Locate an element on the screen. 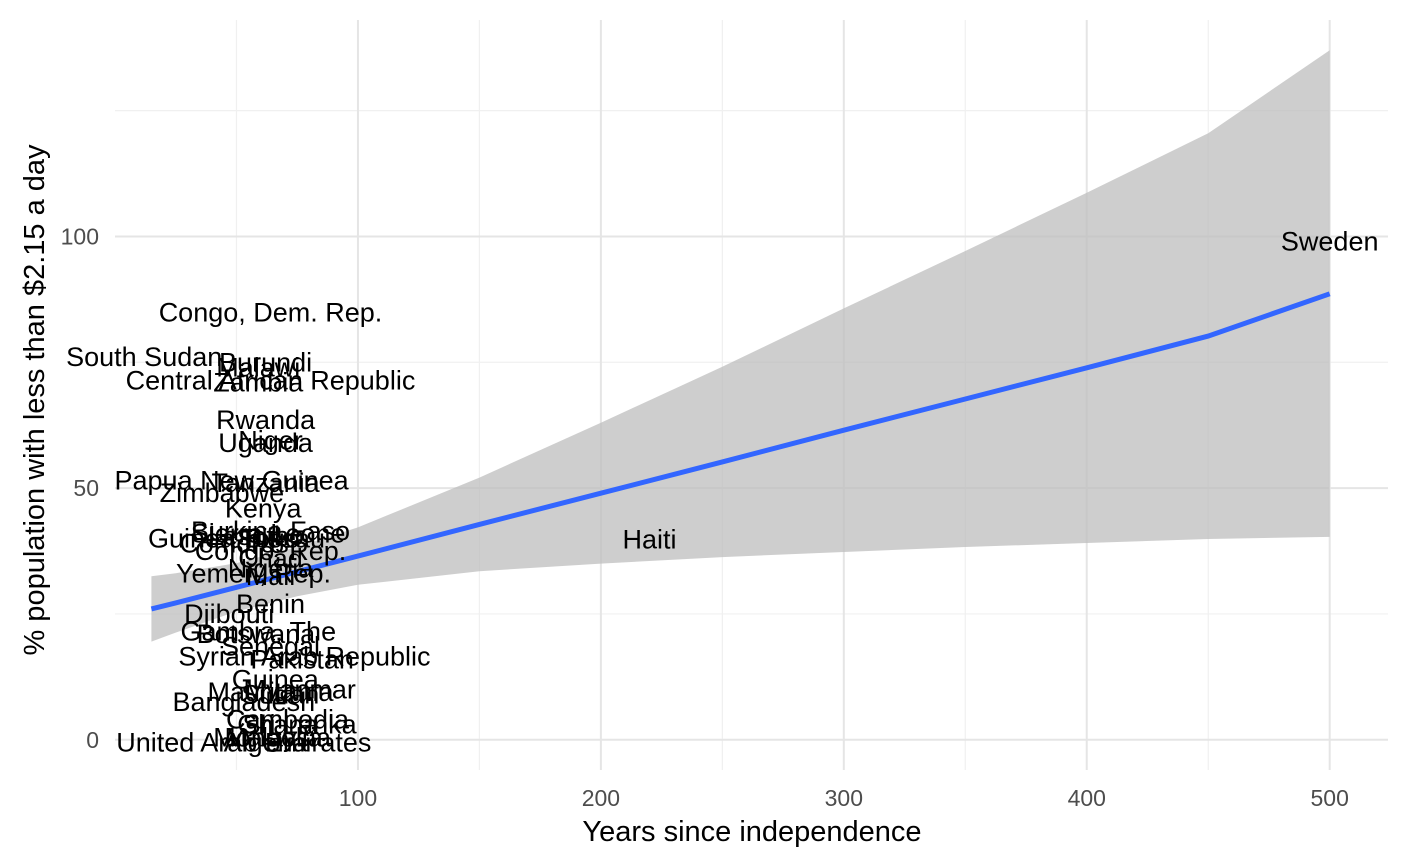 Image resolution: width=1404 pixels, height=864 pixels. y-tick-label: 0 is located at coordinates (92, 740).